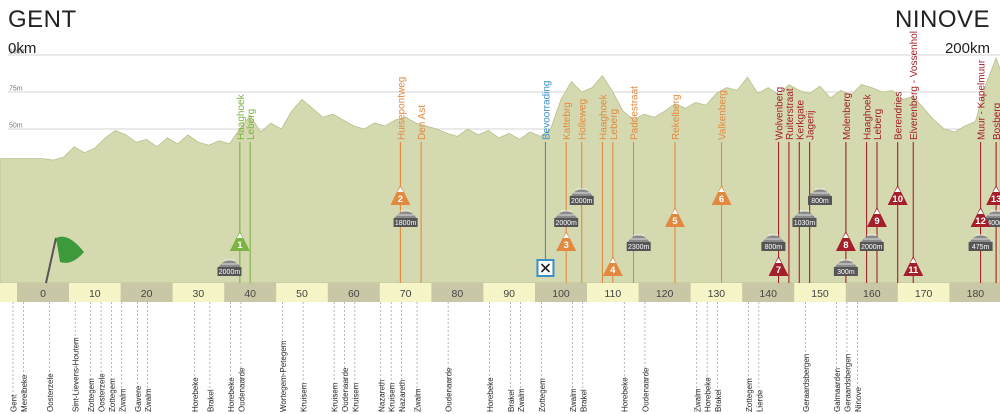 The height and width of the screenshot is (414, 1000). Describe the element at coordinates (837, 390) in the screenshot. I see `place-name: Galmaarden` at that location.